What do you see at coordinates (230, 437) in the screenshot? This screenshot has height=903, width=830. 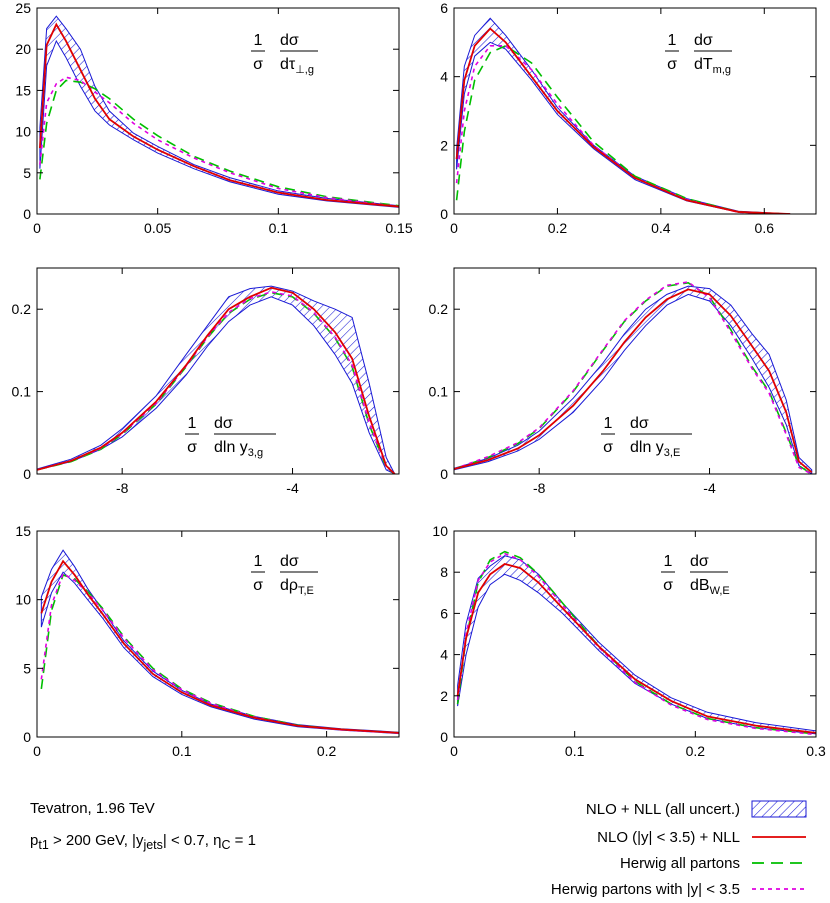 I see `observable-label: 1 σdσ dln y3,g` at bounding box center [230, 437].